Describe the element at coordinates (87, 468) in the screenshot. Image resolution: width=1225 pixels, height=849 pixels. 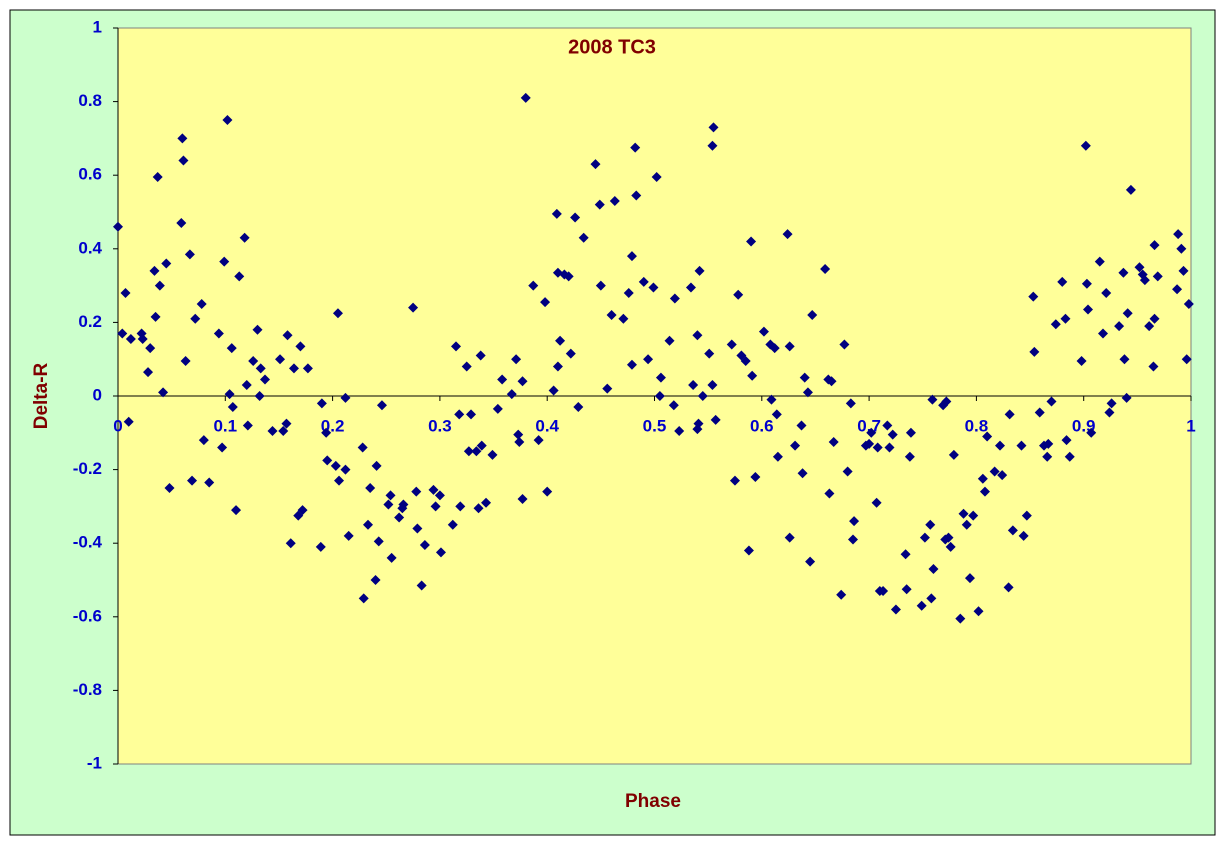
I see `y-tick-label: -0.2` at that location.